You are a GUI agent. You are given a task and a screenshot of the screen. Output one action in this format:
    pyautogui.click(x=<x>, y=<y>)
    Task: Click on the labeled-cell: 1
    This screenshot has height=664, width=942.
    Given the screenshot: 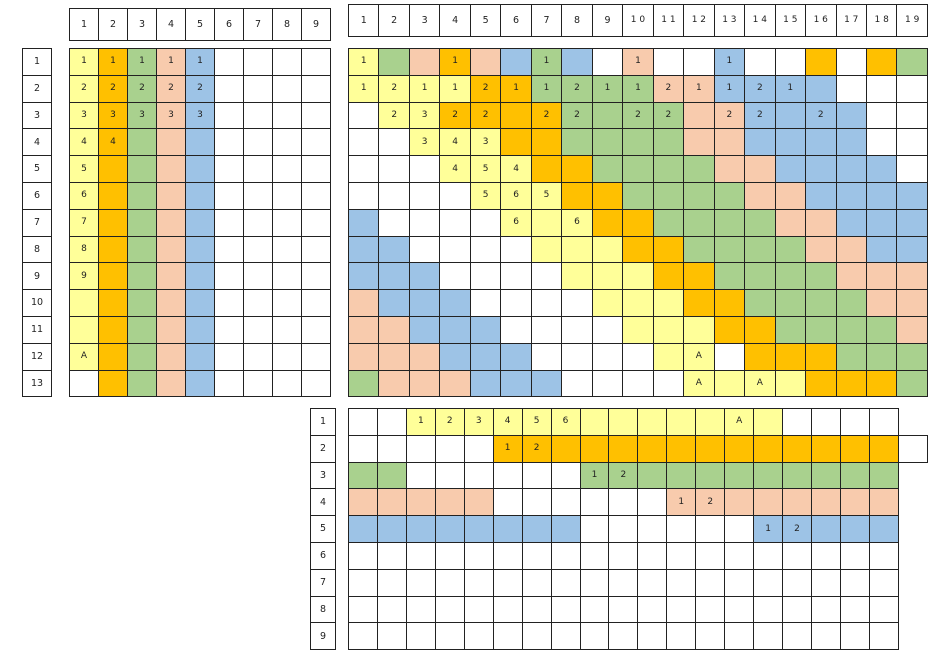 What is the action you would take?
    pyautogui.click(x=729, y=88)
    